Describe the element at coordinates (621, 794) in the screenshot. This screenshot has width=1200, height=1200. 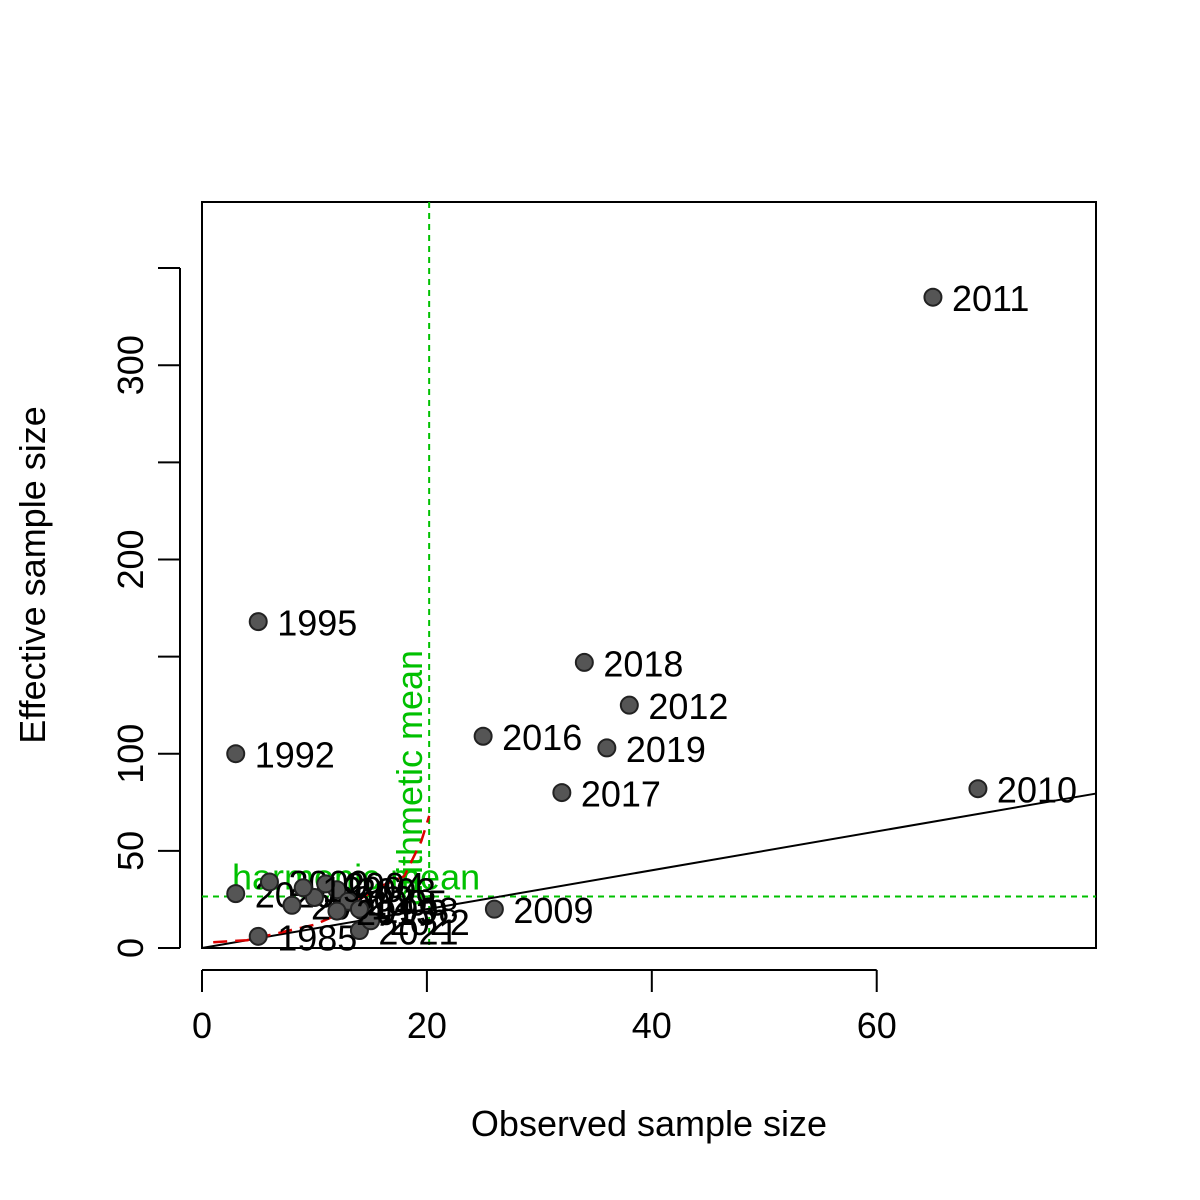
I see `point-label-2017: 2017` at that location.